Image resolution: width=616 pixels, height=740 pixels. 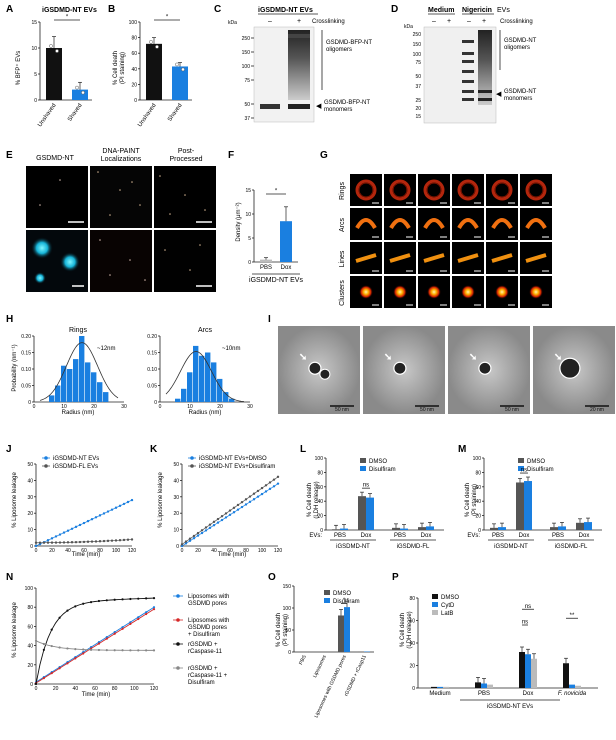 What do you see at coordinates (134, 689) in the screenshot?
I see `panel-n-xtick-label: 100` at bounding box center [134, 689].